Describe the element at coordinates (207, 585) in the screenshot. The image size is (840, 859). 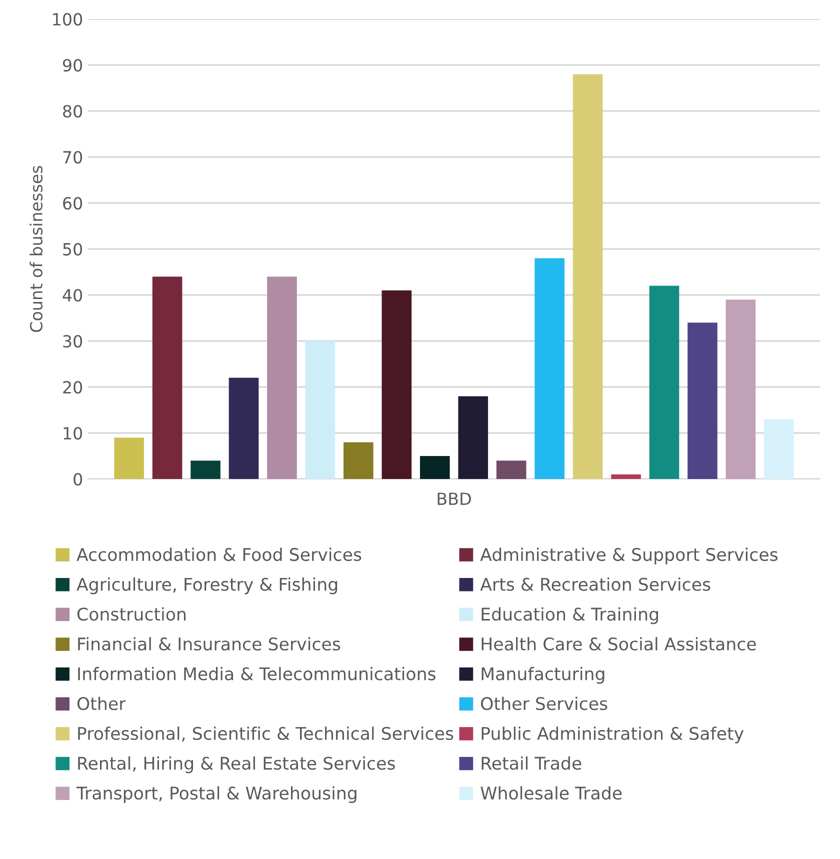
I see `legend-label: Agriculture, Forestry & Fishing` at that location.